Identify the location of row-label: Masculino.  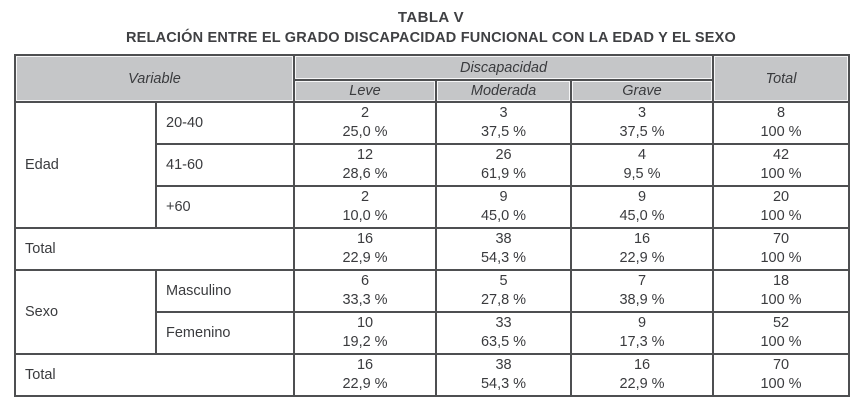
(225, 291).